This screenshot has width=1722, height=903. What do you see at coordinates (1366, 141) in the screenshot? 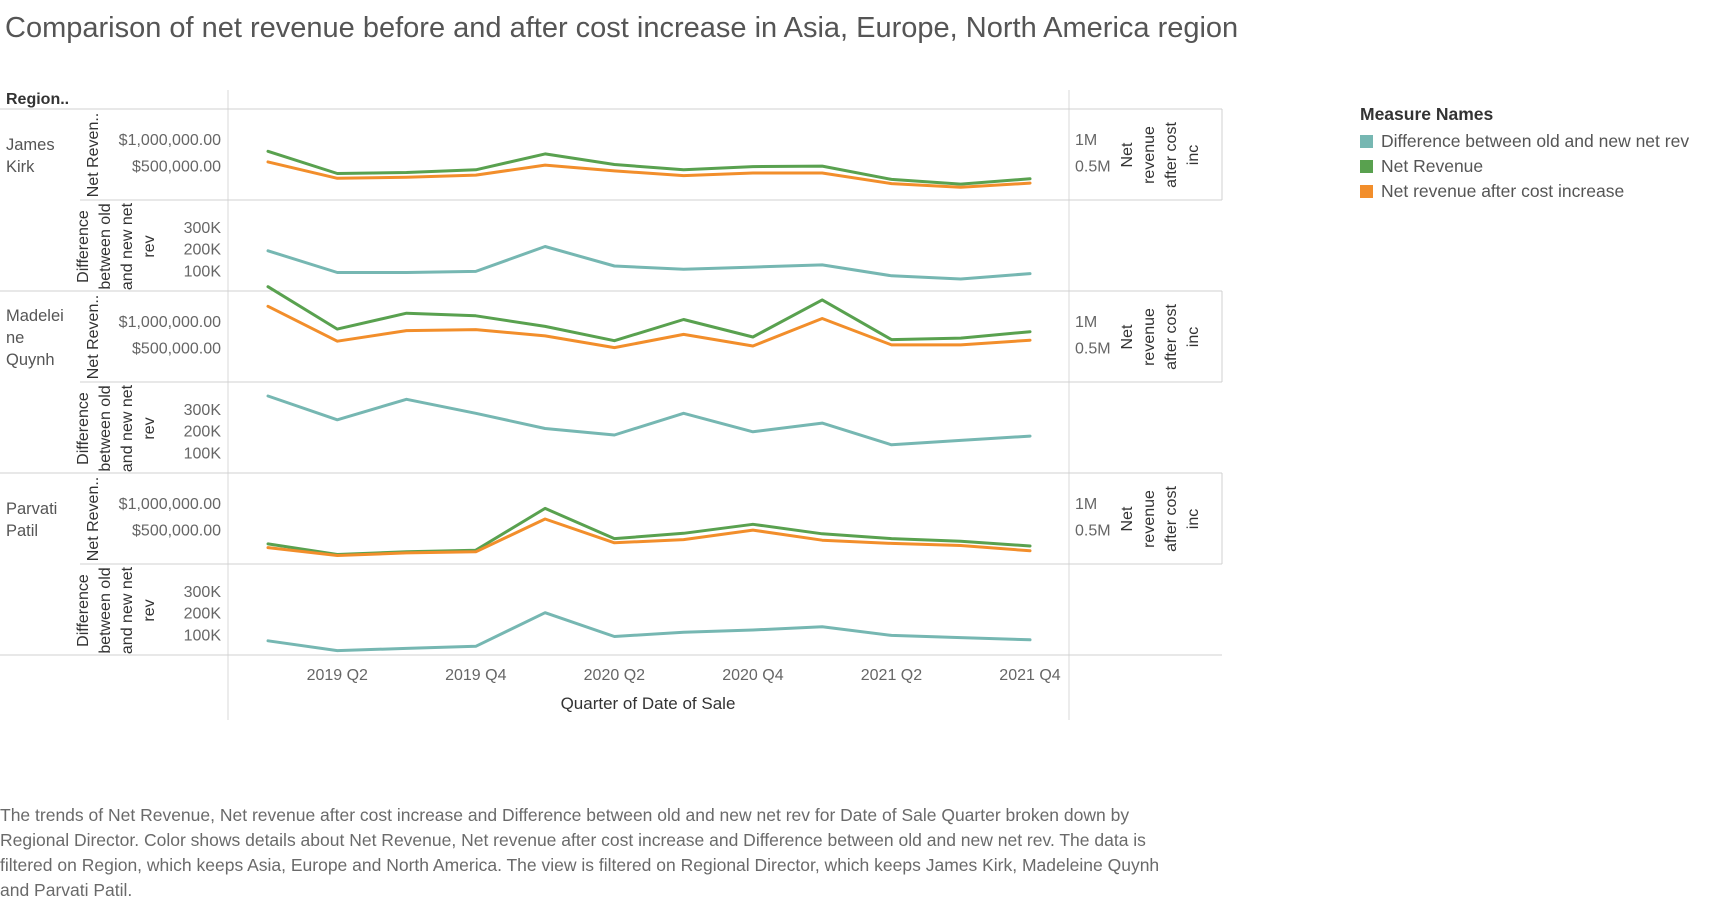
I see `legend-swatch-difference` at bounding box center [1366, 141].